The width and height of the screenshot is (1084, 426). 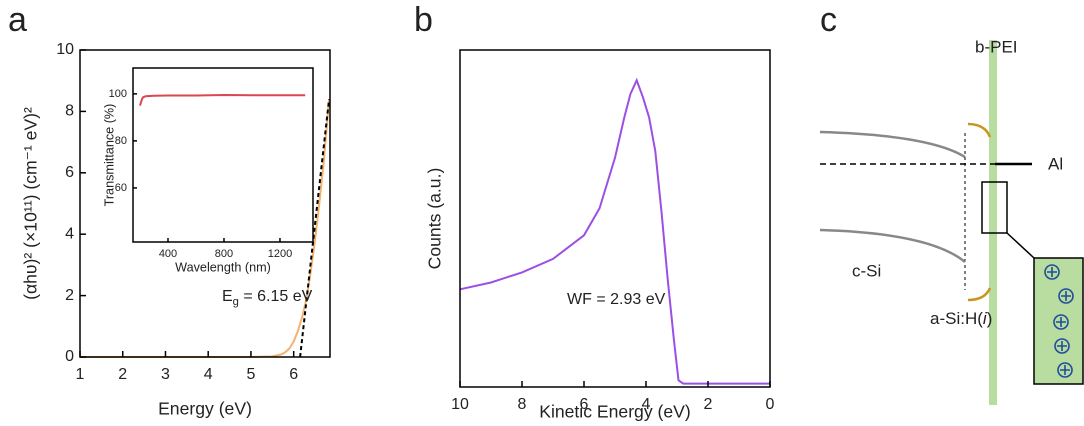 I want to click on label-part: a-Si:H(, so click(x=956, y=318).